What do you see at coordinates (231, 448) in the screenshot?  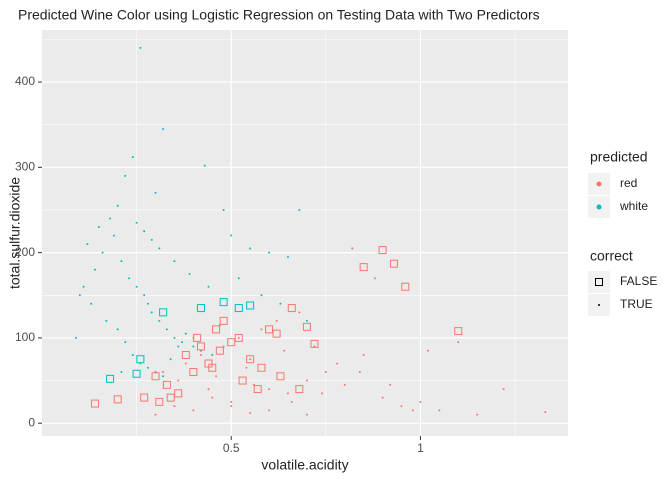 I see `x-tick-label: 0.5` at bounding box center [231, 448].